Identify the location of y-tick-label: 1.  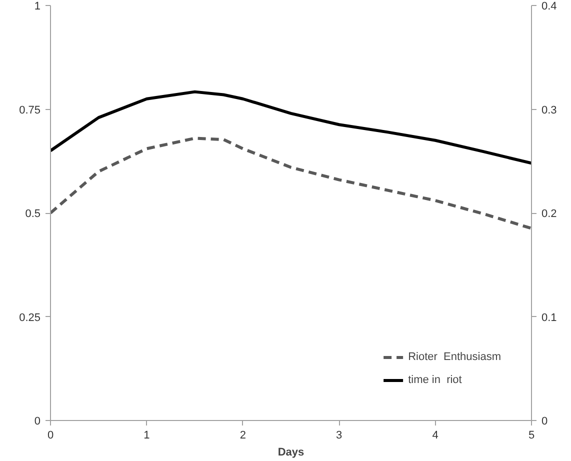
(37, 6).